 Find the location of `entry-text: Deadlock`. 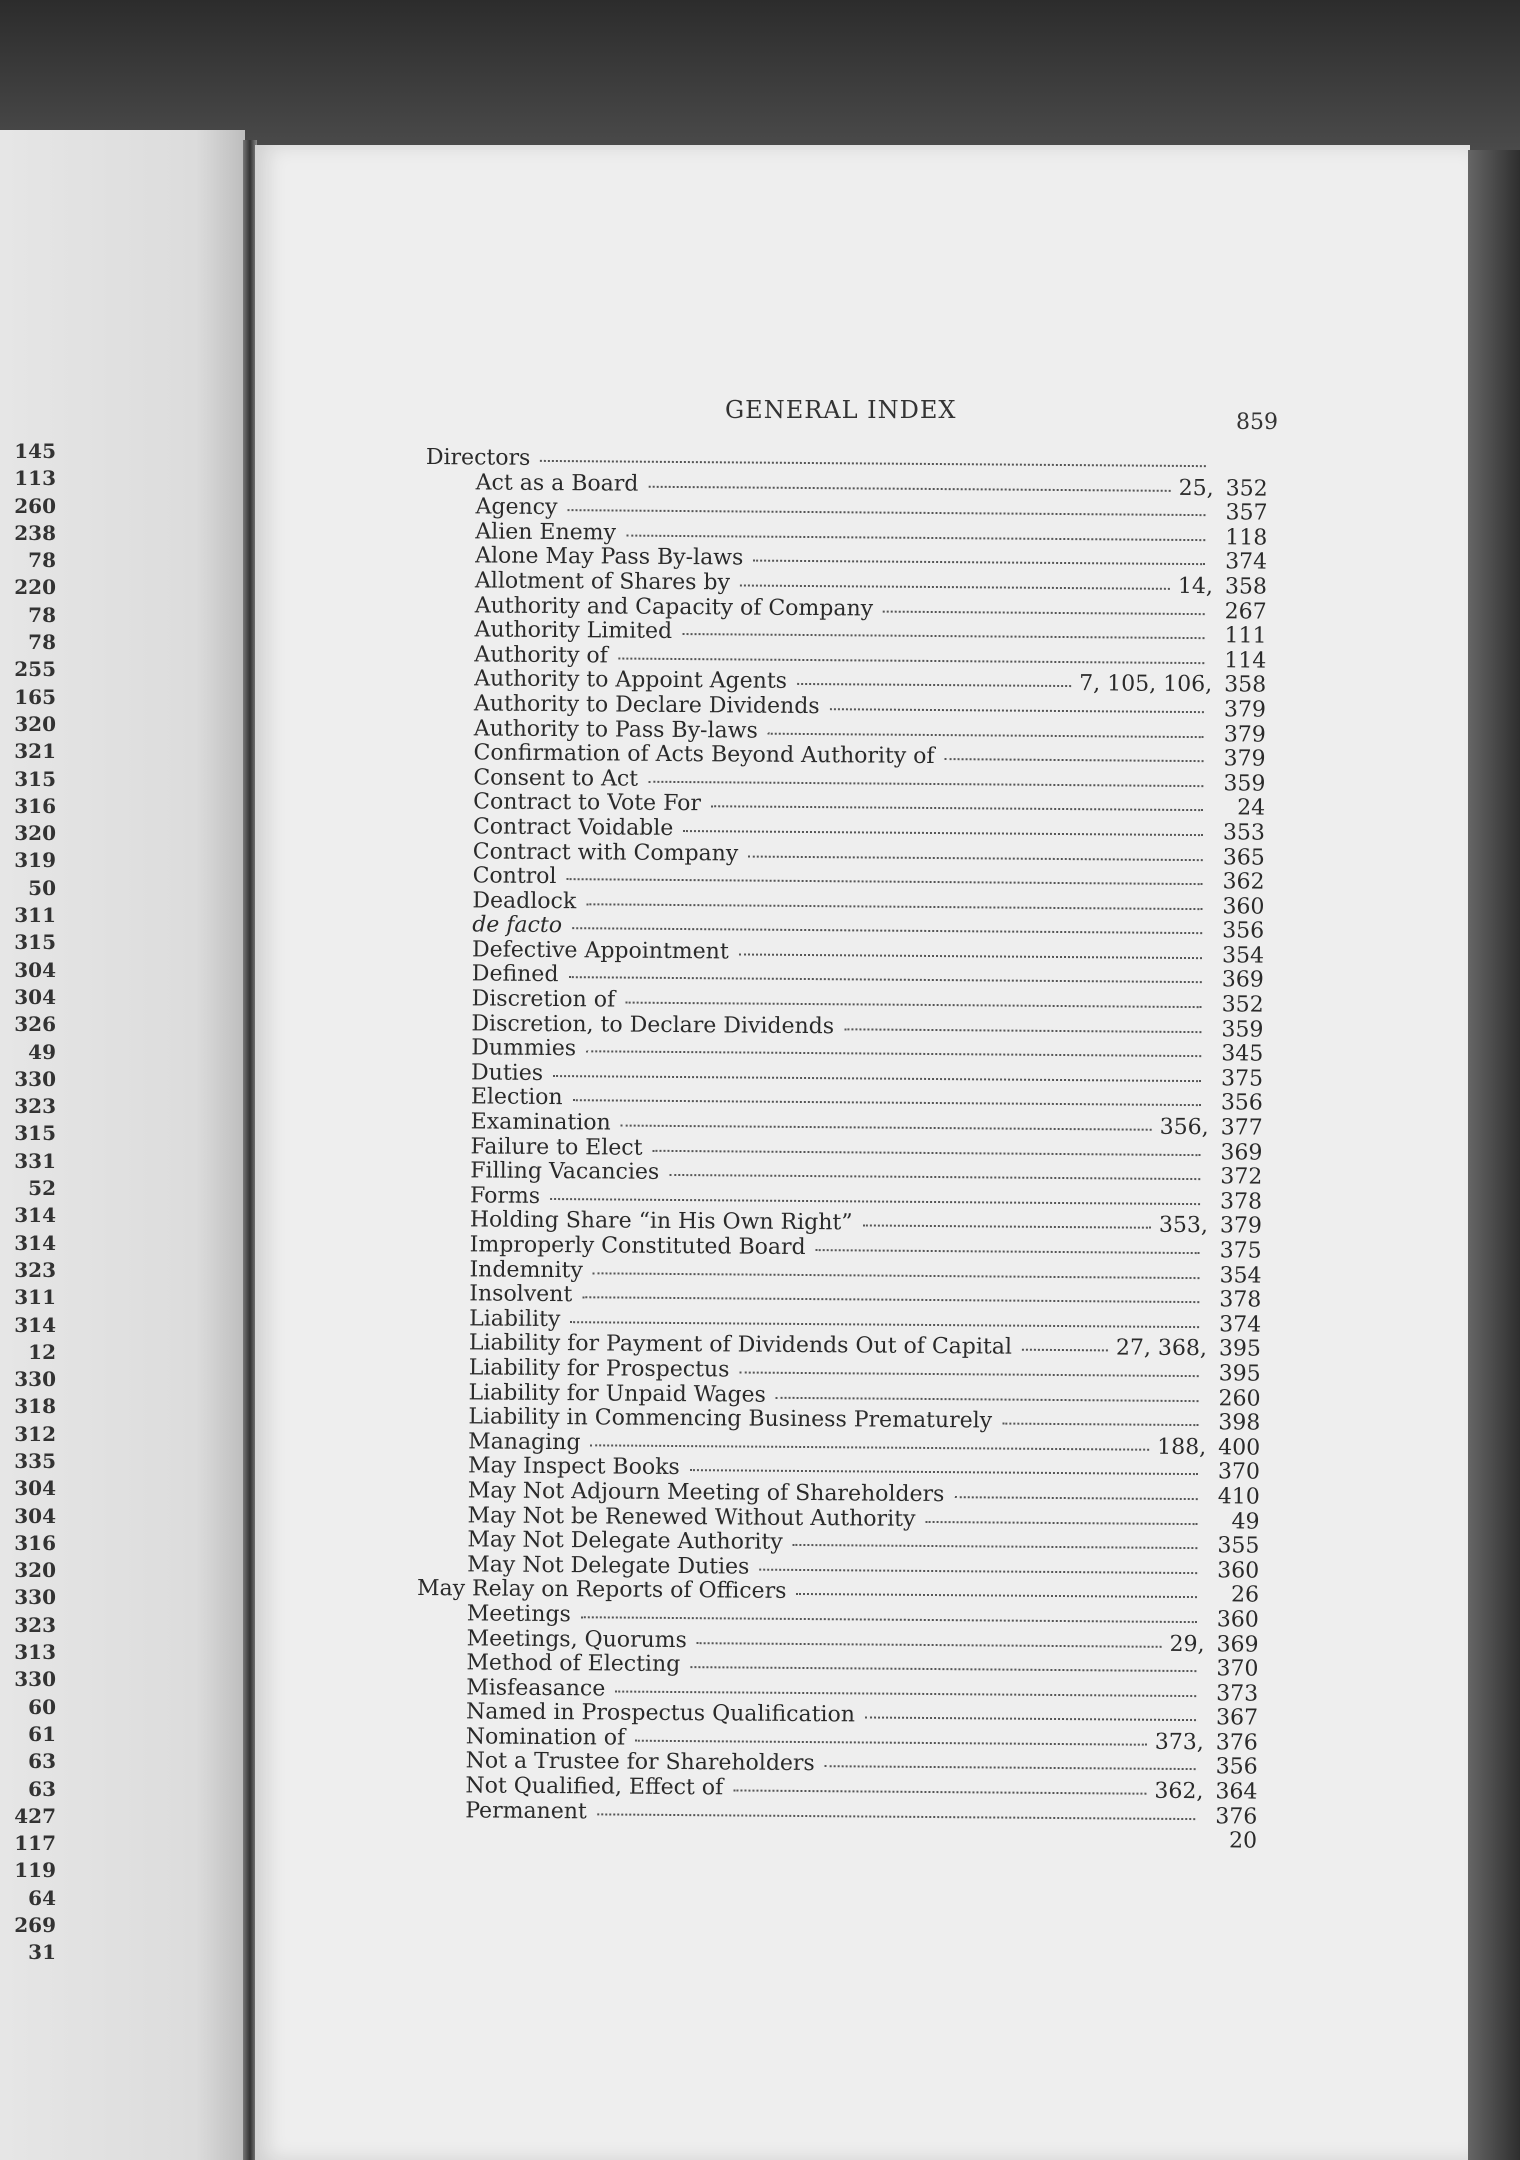

entry-text: Deadlock is located at coordinates (524, 901).